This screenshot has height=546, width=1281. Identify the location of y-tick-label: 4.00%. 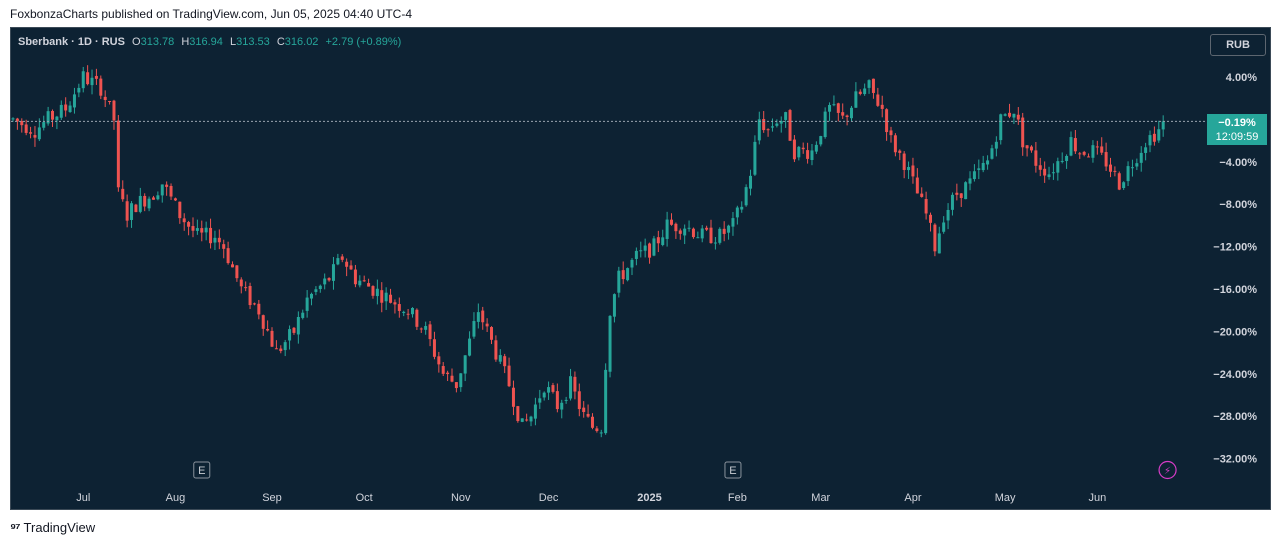
(1241, 78).